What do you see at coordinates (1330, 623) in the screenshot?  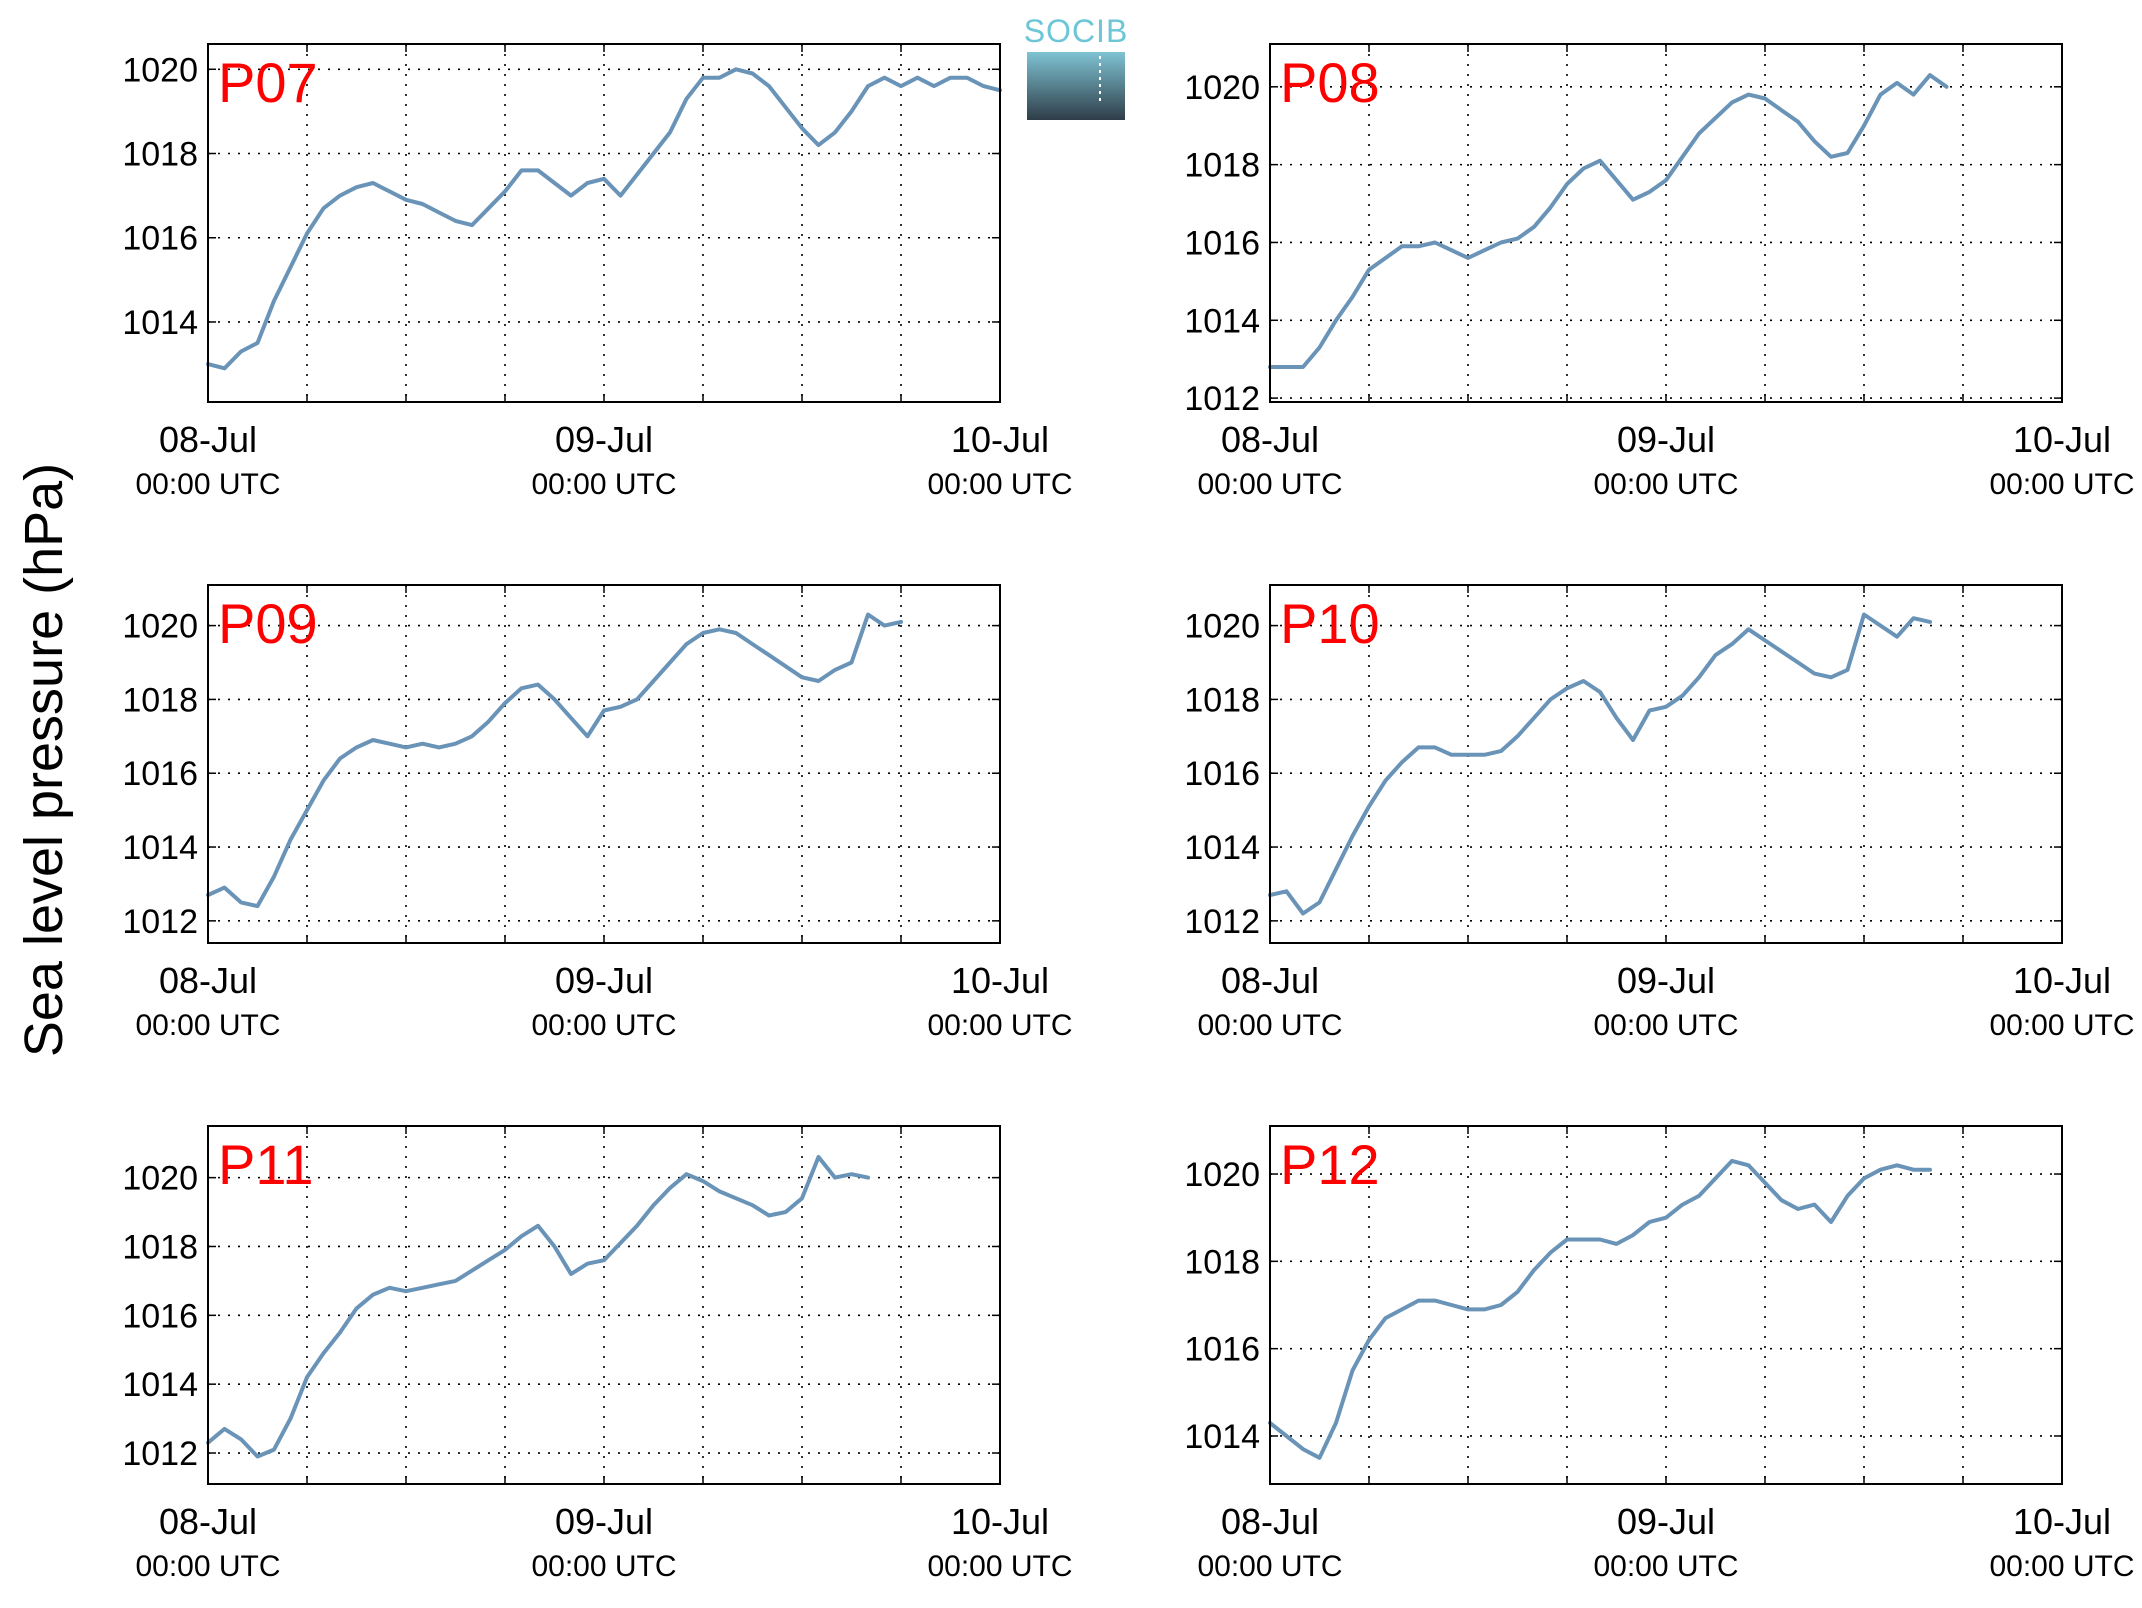 I see `station-label: P10` at bounding box center [1330, 623].